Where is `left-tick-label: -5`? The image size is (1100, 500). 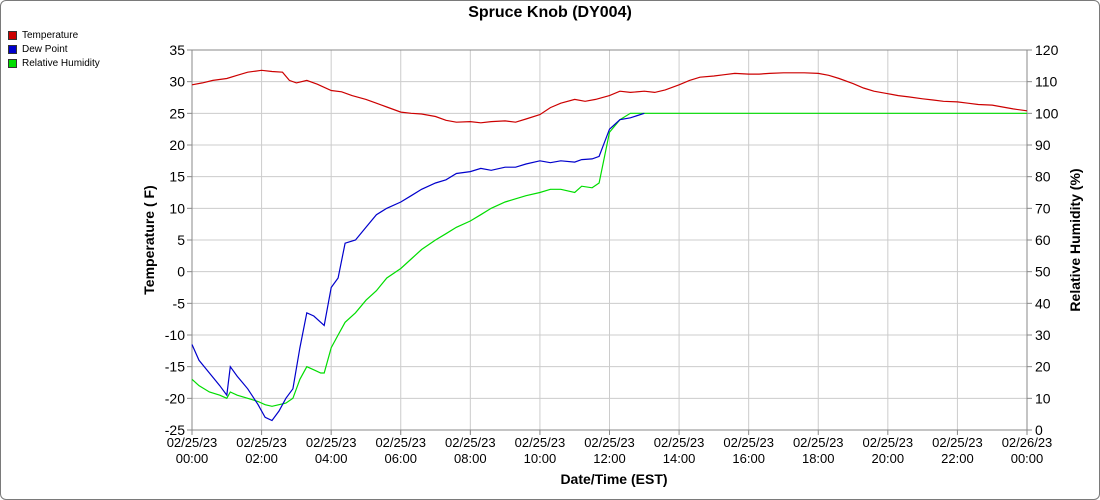 left-tick-label: -5 is located at coordinates (179, 303).